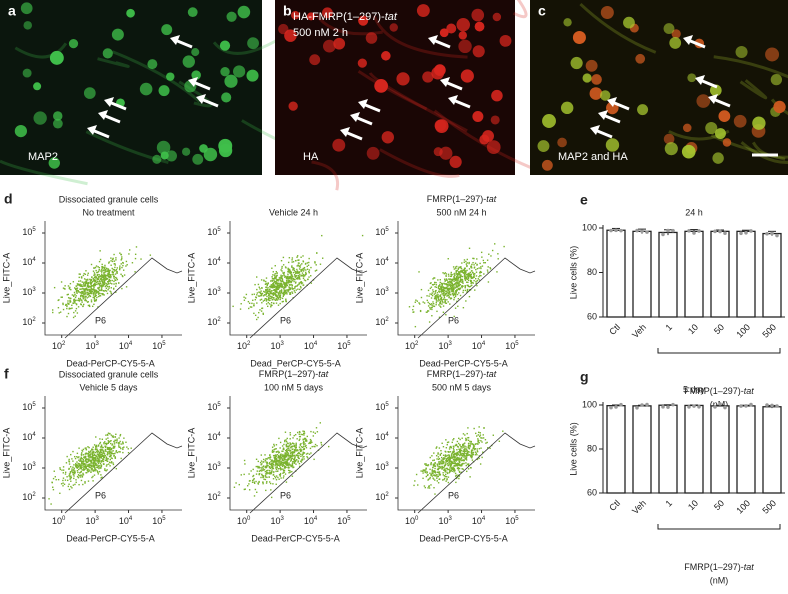  I want to click on x-tick-label: 104, so click(479, 521).